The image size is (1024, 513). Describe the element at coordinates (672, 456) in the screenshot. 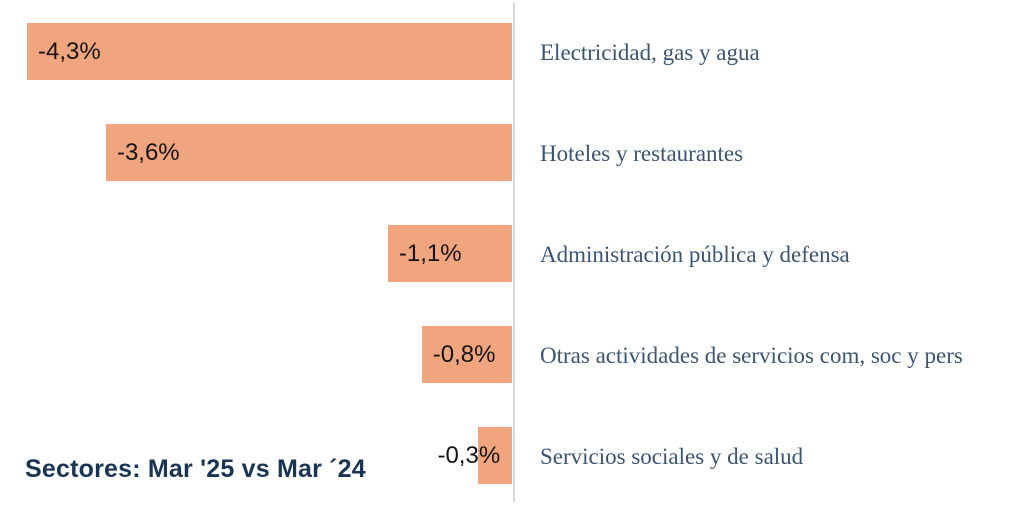

I see `bar-category-label: Servicios sociales y de salud` at that location.